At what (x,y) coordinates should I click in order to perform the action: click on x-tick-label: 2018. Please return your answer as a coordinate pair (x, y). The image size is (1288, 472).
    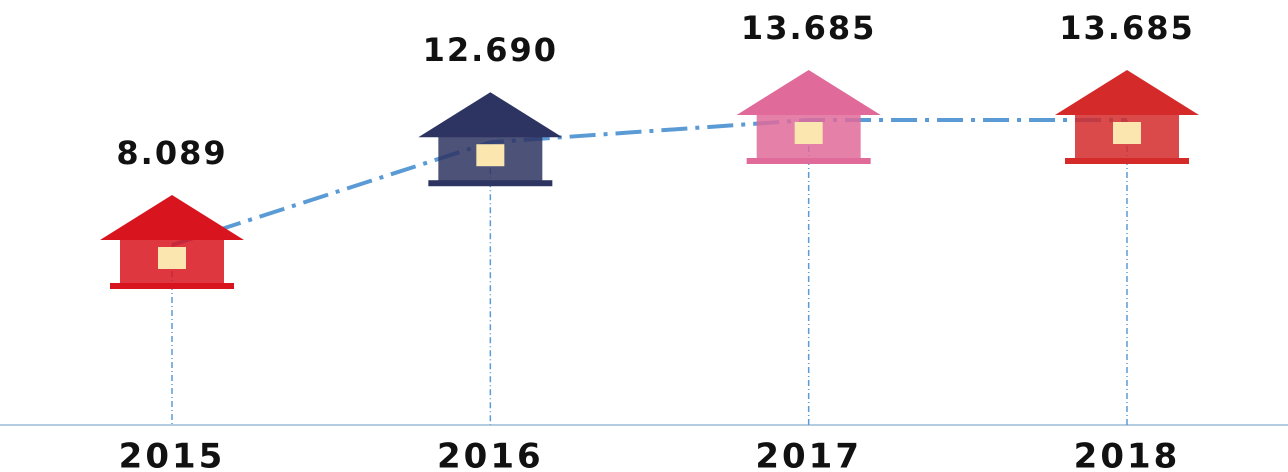
    Looking at the image, I should click on (1127, 454).